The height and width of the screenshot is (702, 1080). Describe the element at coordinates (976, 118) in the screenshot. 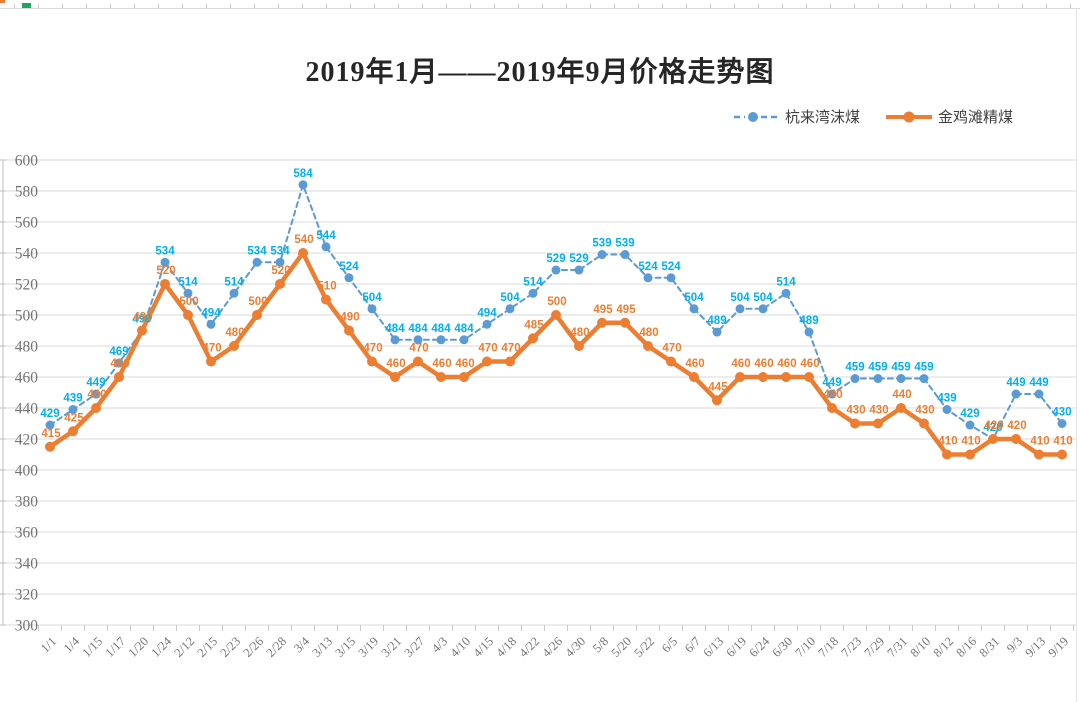

I see `legend-label-jinjitan: 金鸡滩精煤` at that location.